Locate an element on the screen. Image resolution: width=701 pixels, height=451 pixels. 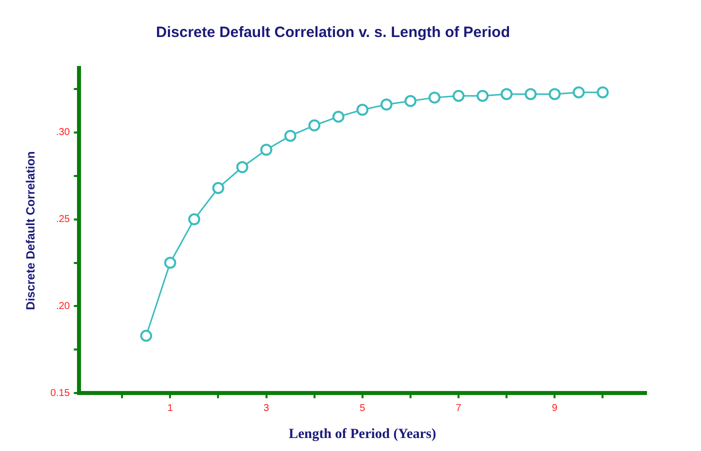
x-tick-label: 5 is located at coordinates (363, 408).